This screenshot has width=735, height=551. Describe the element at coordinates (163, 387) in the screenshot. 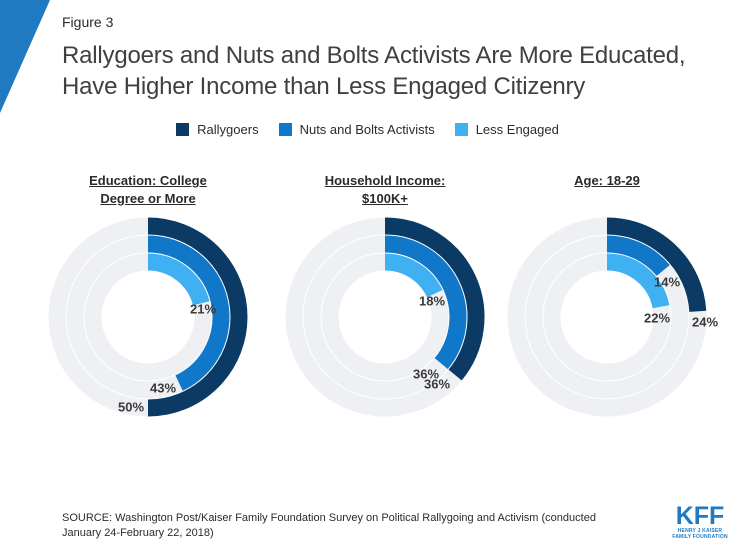

I see `data-label: 43%` at that location.